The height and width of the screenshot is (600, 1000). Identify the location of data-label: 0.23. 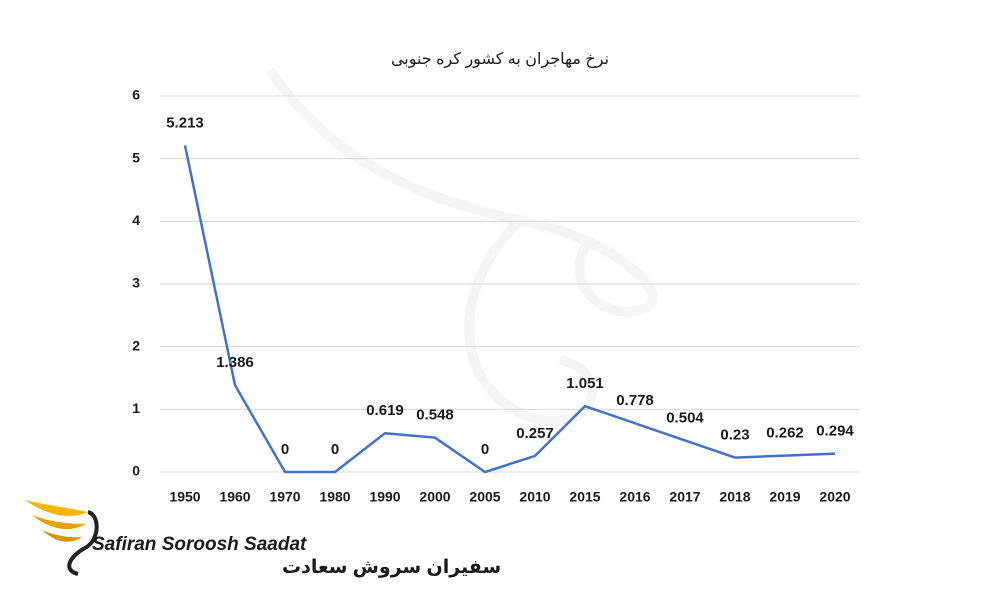
(734, 435).